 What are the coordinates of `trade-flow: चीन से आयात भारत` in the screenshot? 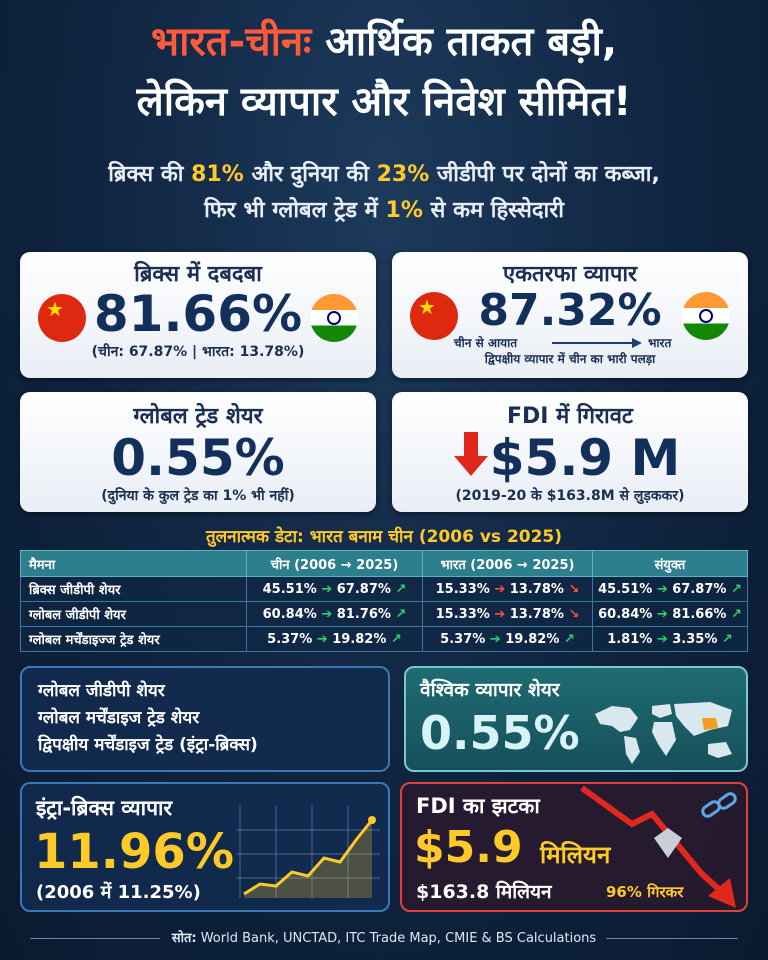 It's located at (570, 342).